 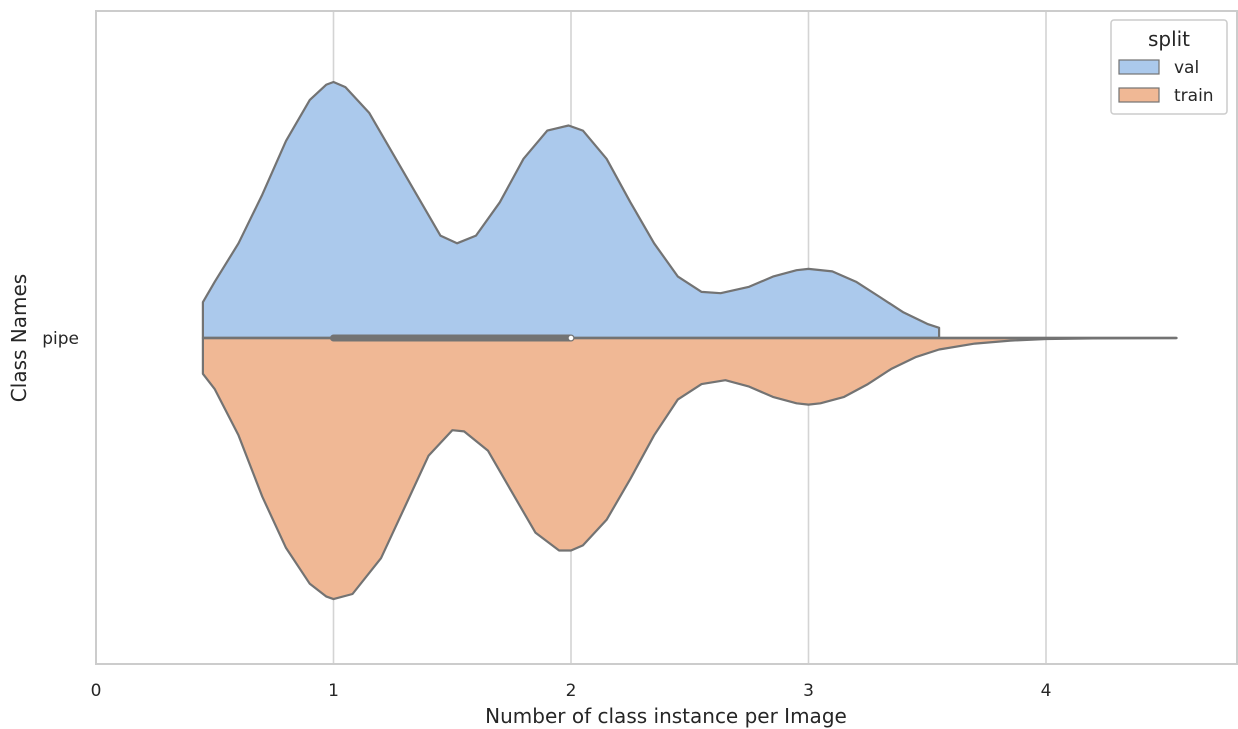 What do you see at coordinates (1169, 39) in the screenshot?
I see `legend-title: split` at bounding box center [1169, 39].